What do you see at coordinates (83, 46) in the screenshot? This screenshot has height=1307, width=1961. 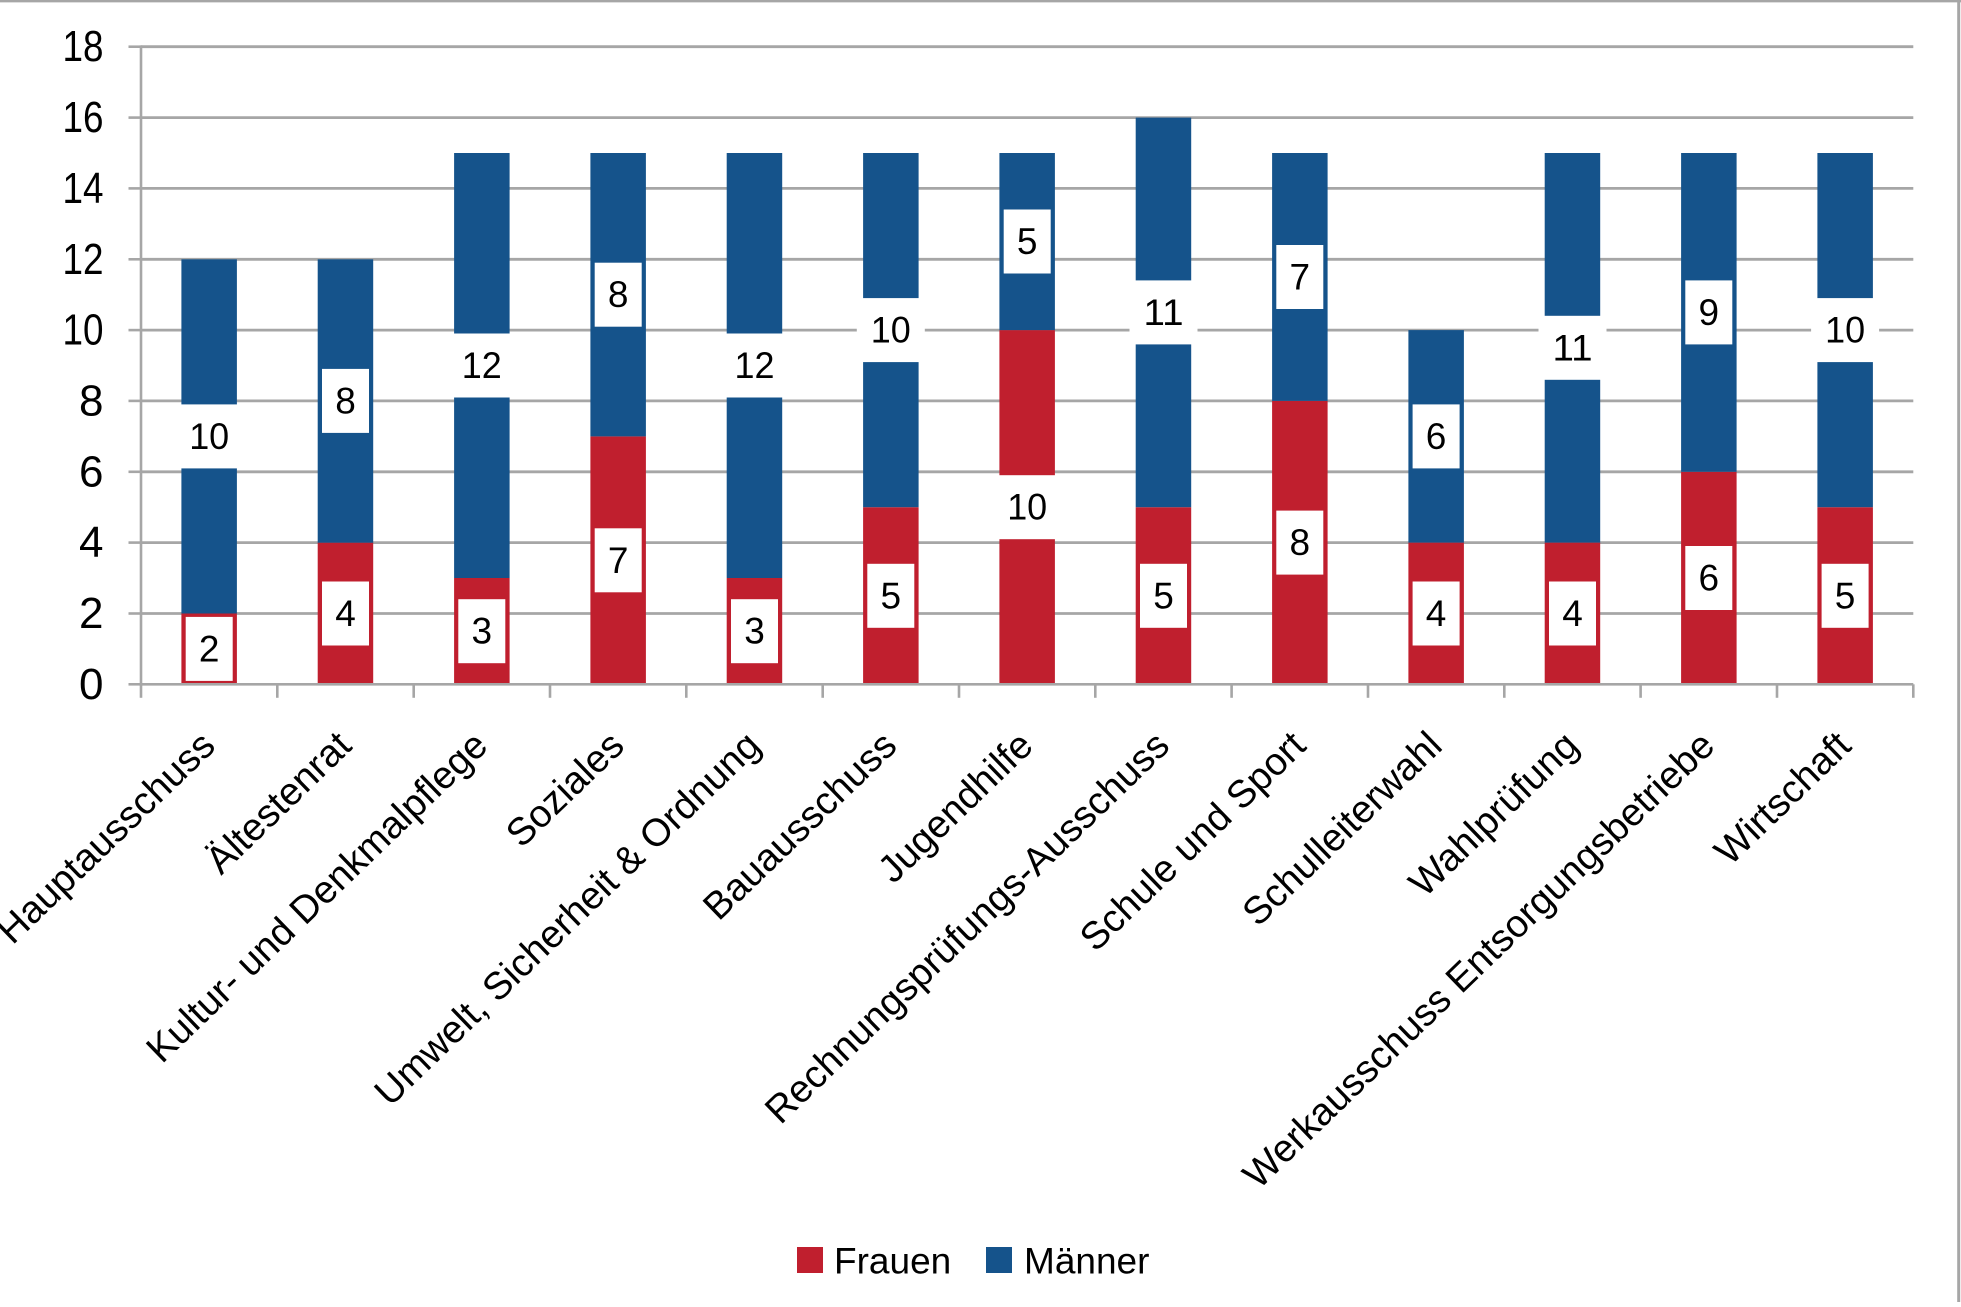 I see `svg-text: 18` at bounding box center [83, 46].